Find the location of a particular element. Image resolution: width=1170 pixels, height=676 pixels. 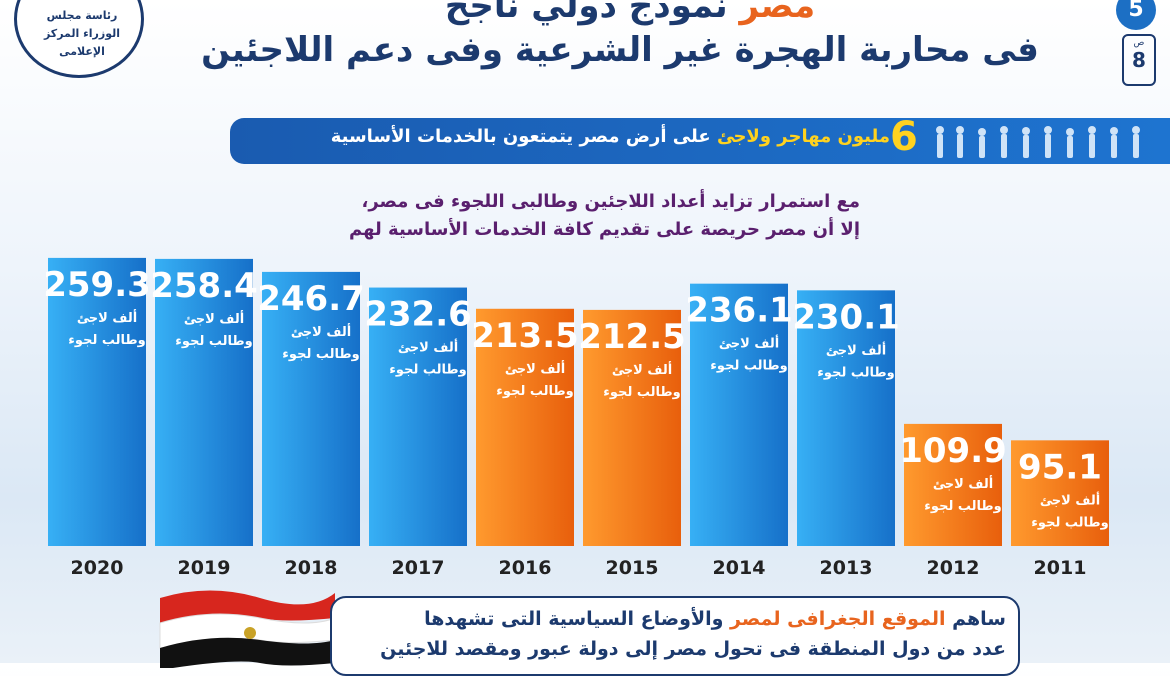

title-accent: مصر is located at coordinates (777, 13).